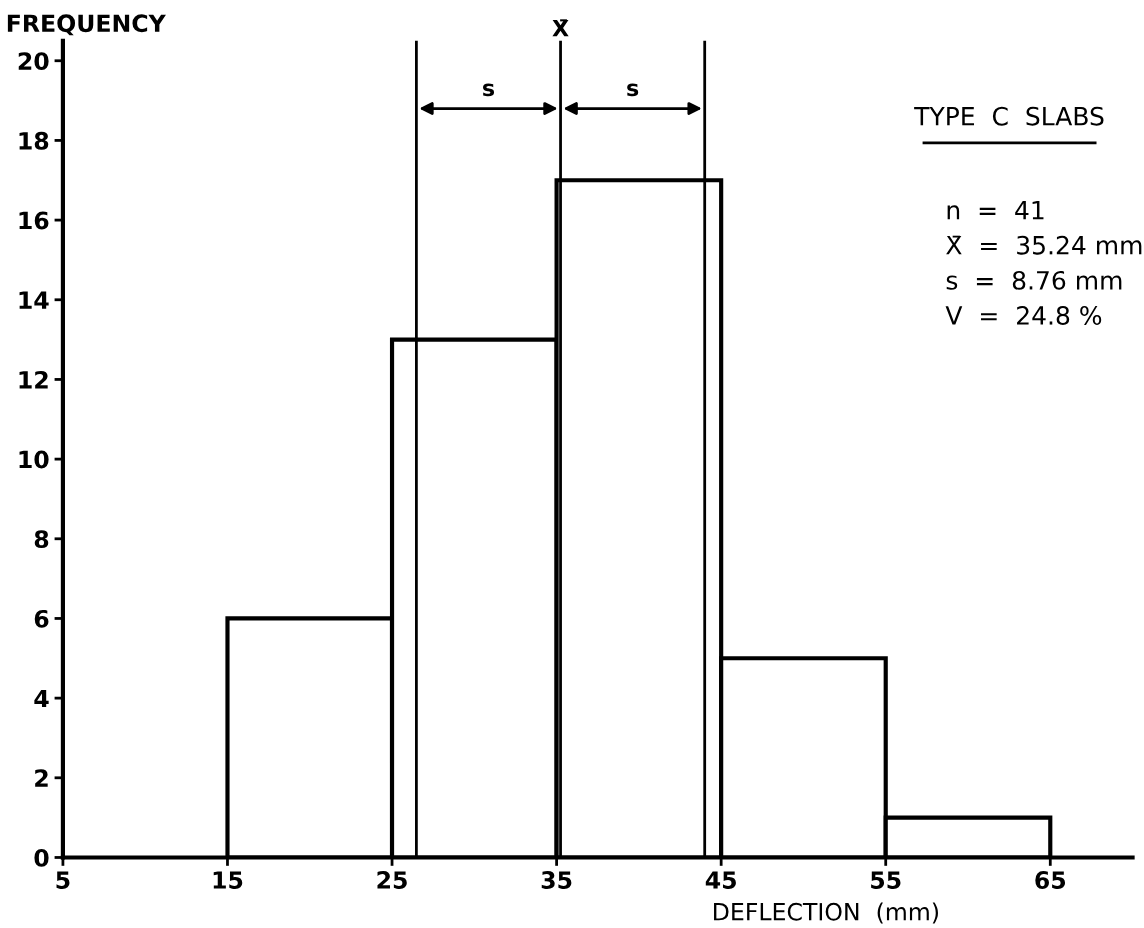 The height and width of the screenshot is (928, 1144). Describe the element at coordinates (34, 220) in the screenshot. I see `y-tick-label: 16` at that location.